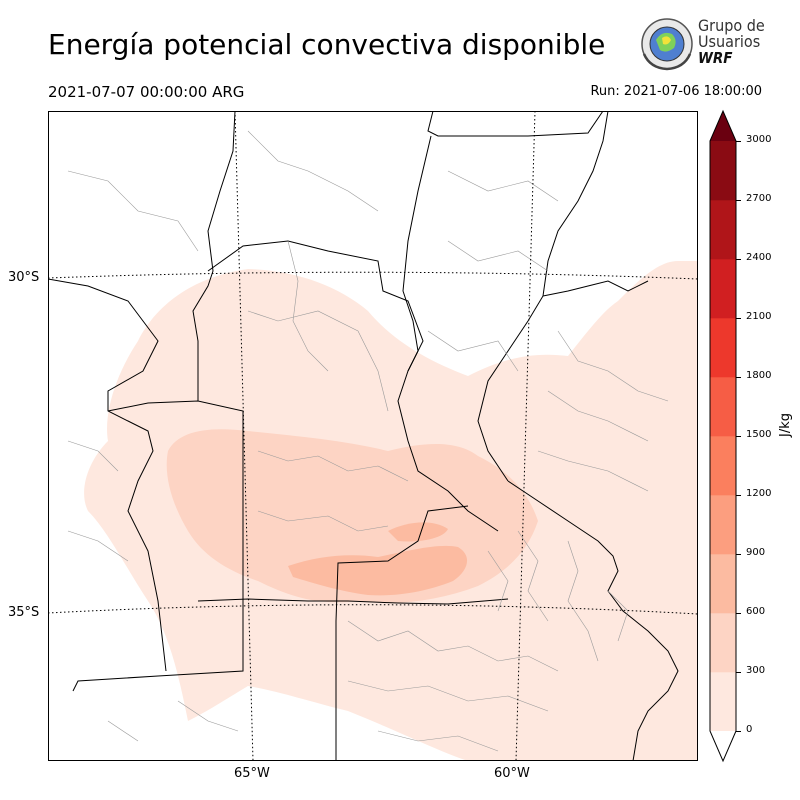  What do you see at coordinates (146, 92) in the screenshot?
I see `valid-time: 2021-07-07 00:00:00 ARG` at bounding box center [146, 92].